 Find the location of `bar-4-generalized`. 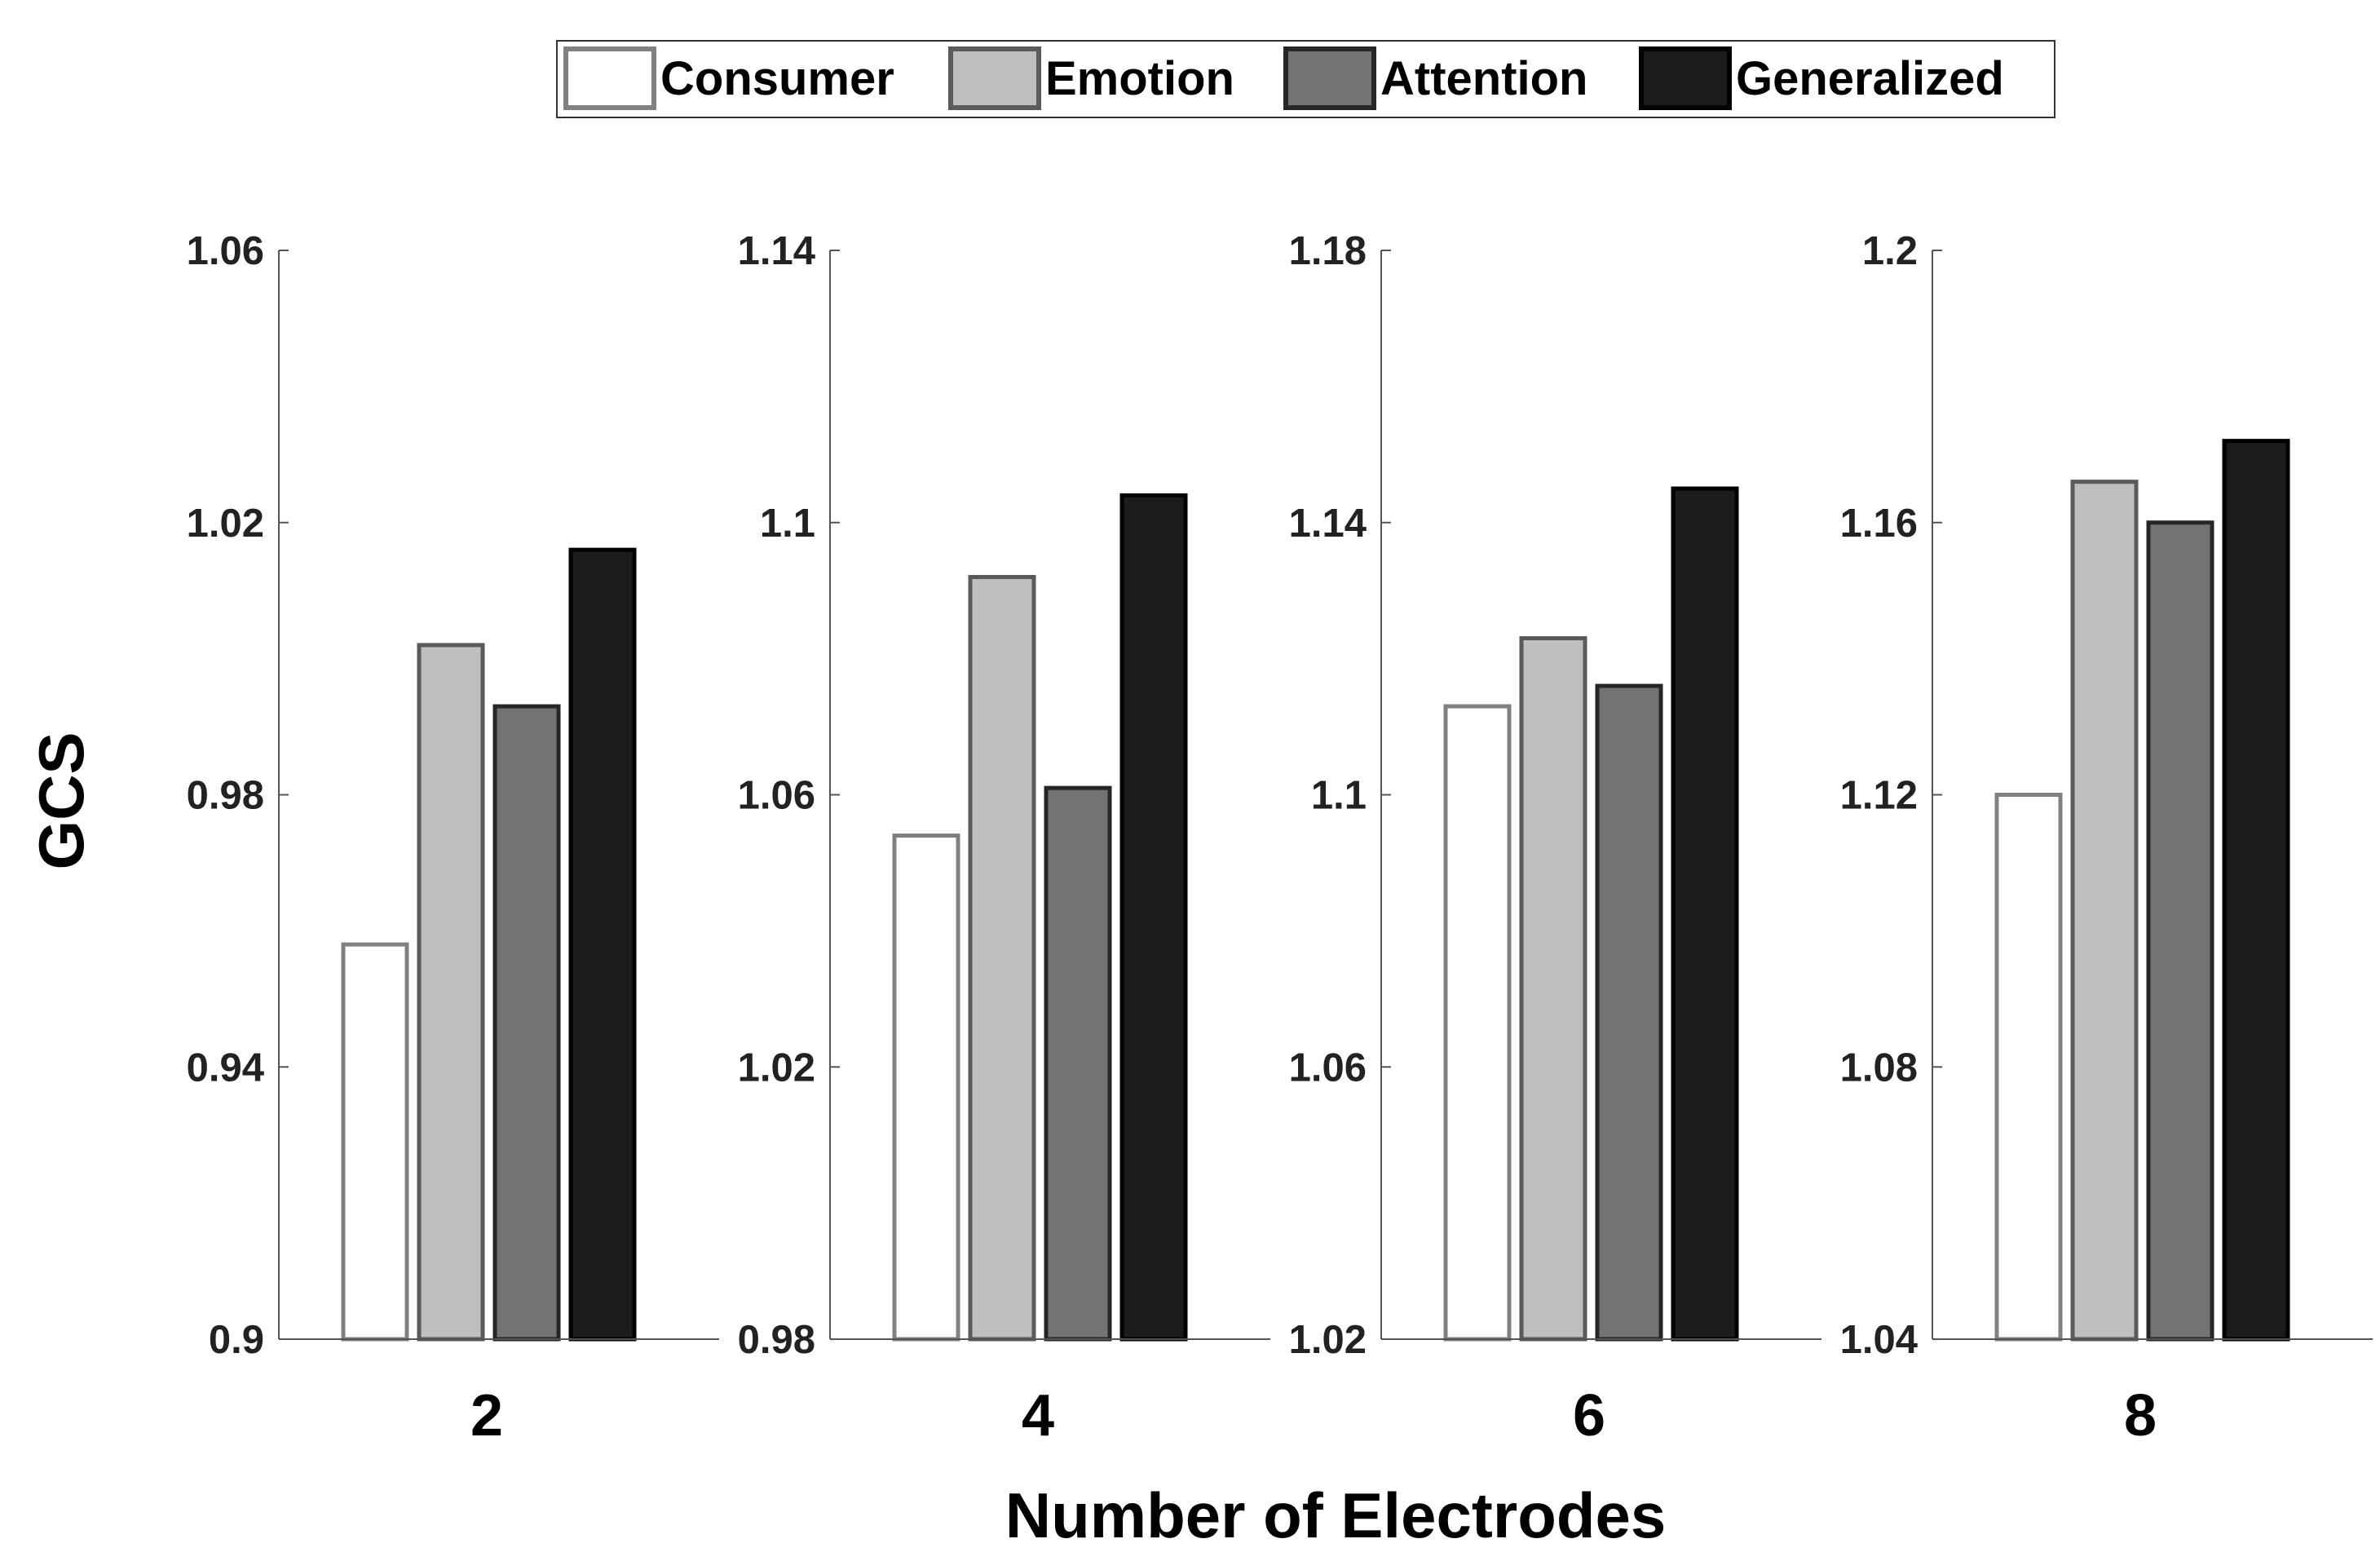

bar-4-generalized is located at coordinates (1154, 918).